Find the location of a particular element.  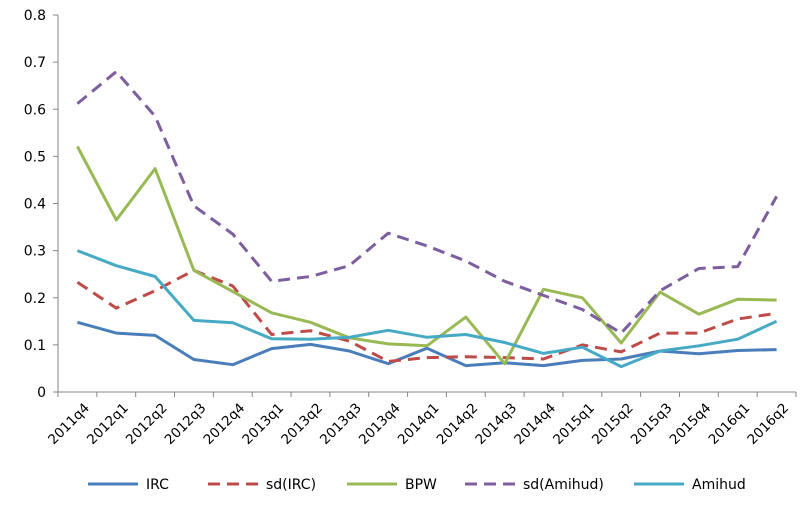

legend-label: BPW is located at coordinates (421, 485).